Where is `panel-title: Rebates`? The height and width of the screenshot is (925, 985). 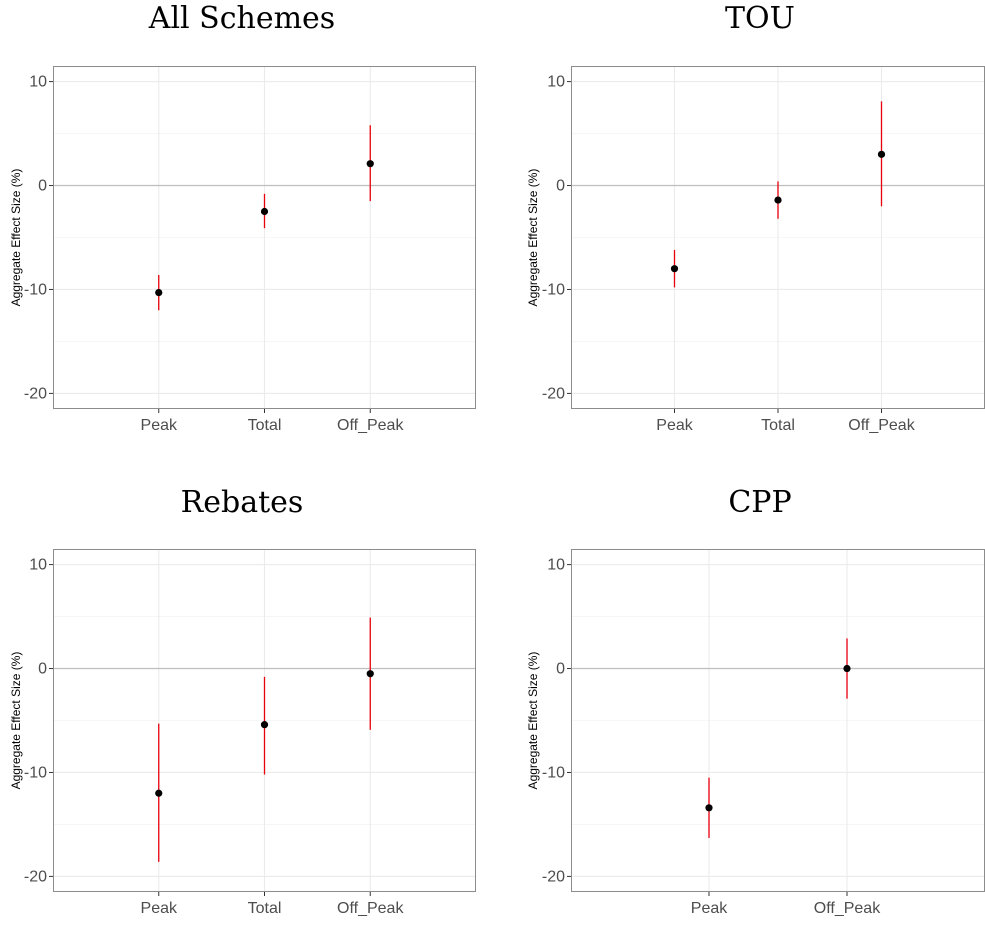
panel-title: Rebates is located at coordinates (242, 502).